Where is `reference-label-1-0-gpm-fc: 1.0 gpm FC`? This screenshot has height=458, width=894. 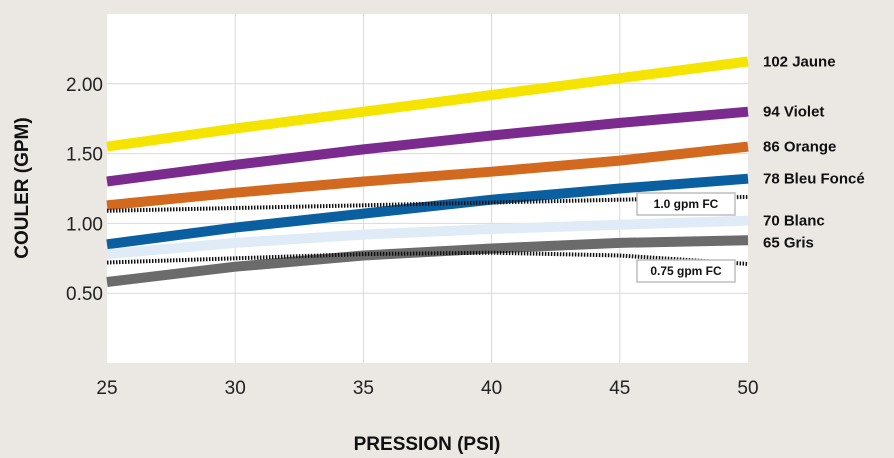
reference-label-1-0-gpm-fc: 1.0 gpm FC is located at coordinates (686, 204).